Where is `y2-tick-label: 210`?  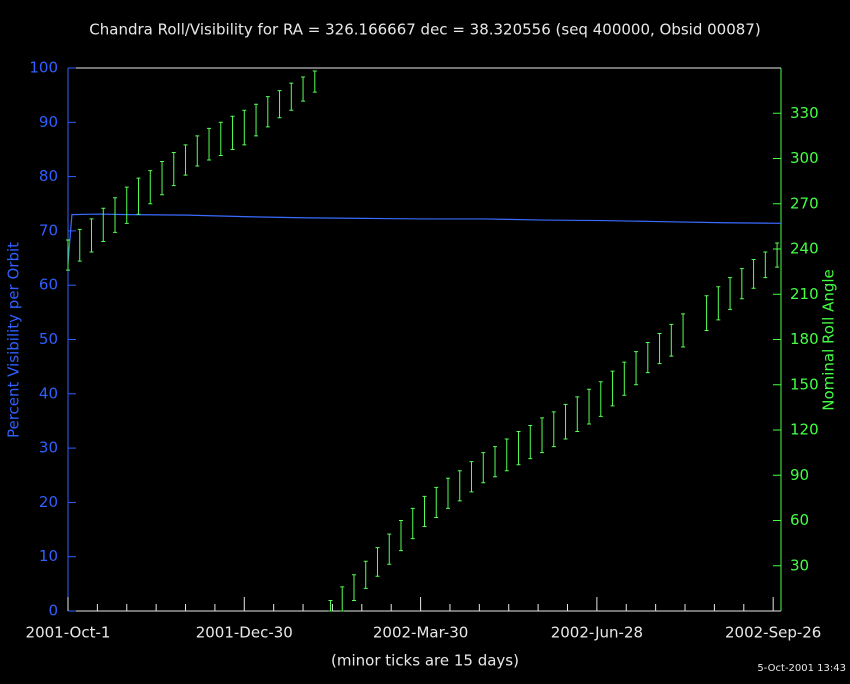
y2-tick-label: 210 is located at coordinates (804, 294).